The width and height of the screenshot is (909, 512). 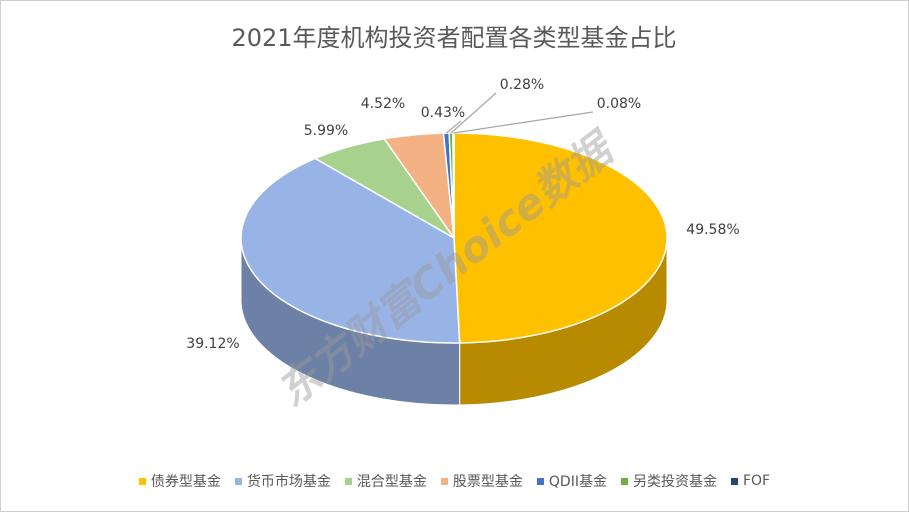 I want to click on legend-label: 另类投资基金, so click(x=674, y=482).